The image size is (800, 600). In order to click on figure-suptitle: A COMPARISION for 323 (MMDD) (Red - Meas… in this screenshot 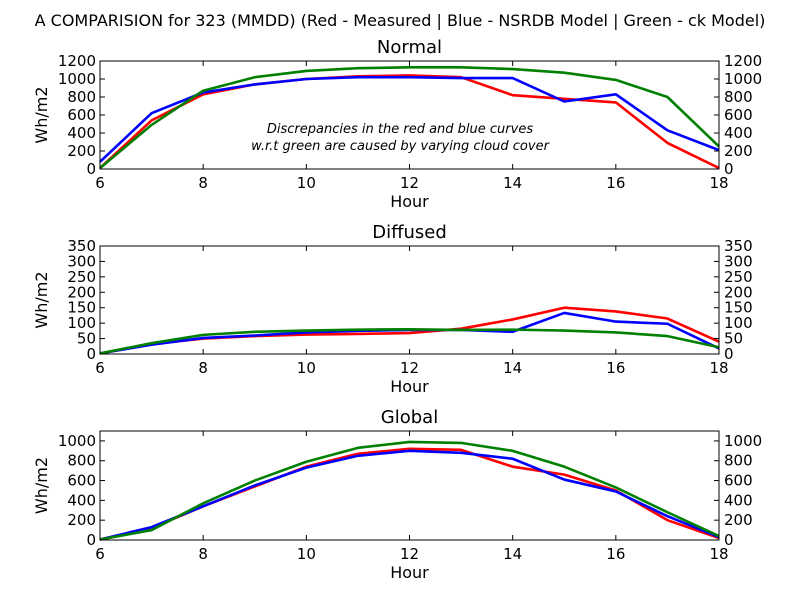, I will do `click(400, 20)`.